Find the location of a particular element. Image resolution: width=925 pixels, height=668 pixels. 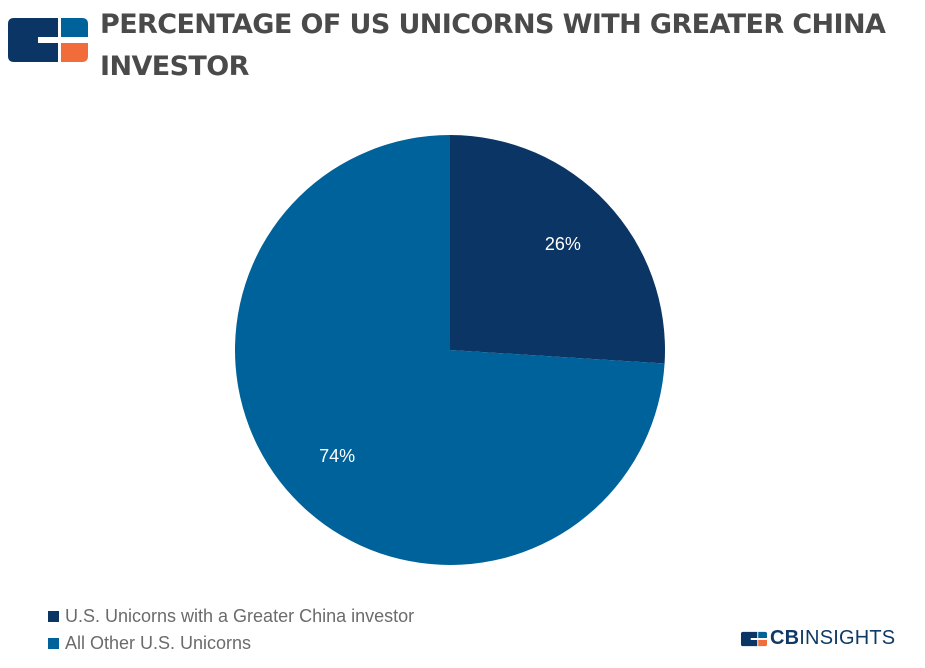

pie-slice-label: 74% is located at coordinates (337, 456).